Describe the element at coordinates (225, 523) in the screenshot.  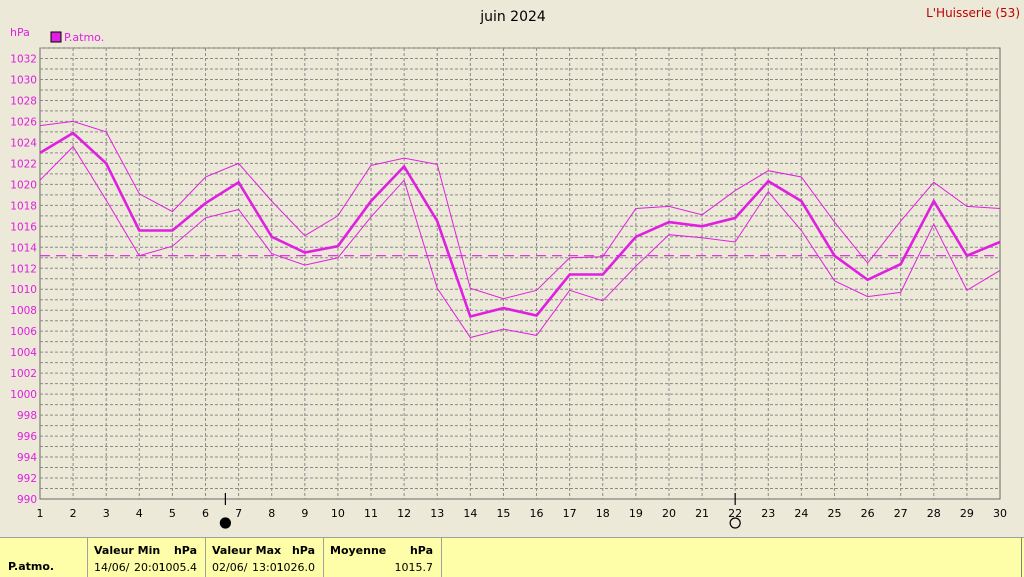
I see `new-moon-icon` at that location.